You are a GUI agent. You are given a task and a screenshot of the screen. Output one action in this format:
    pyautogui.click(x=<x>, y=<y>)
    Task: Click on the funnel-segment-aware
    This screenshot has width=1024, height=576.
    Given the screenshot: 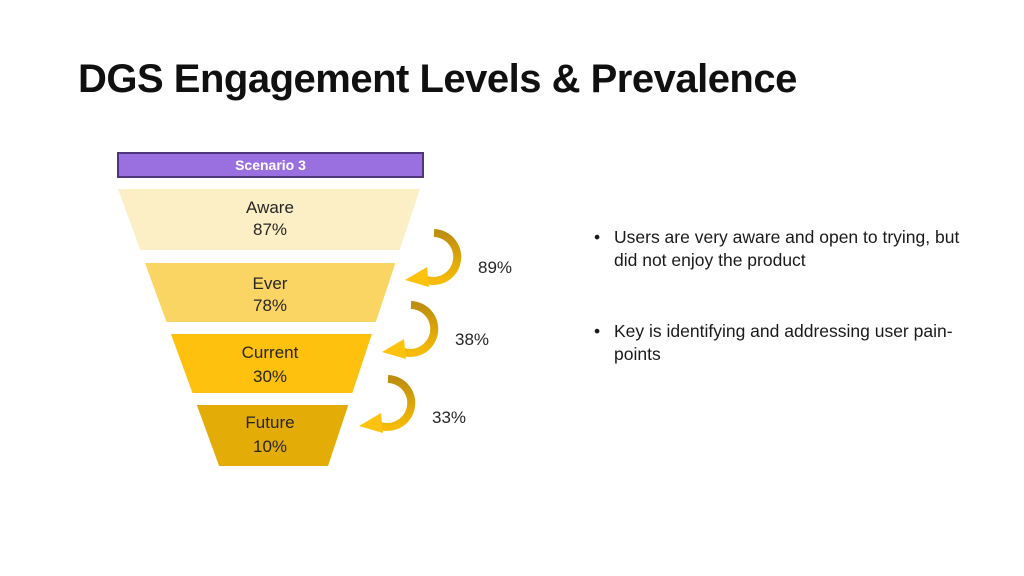 What is the action you would take?
    pyautogui.click(x=269, y=219)
    